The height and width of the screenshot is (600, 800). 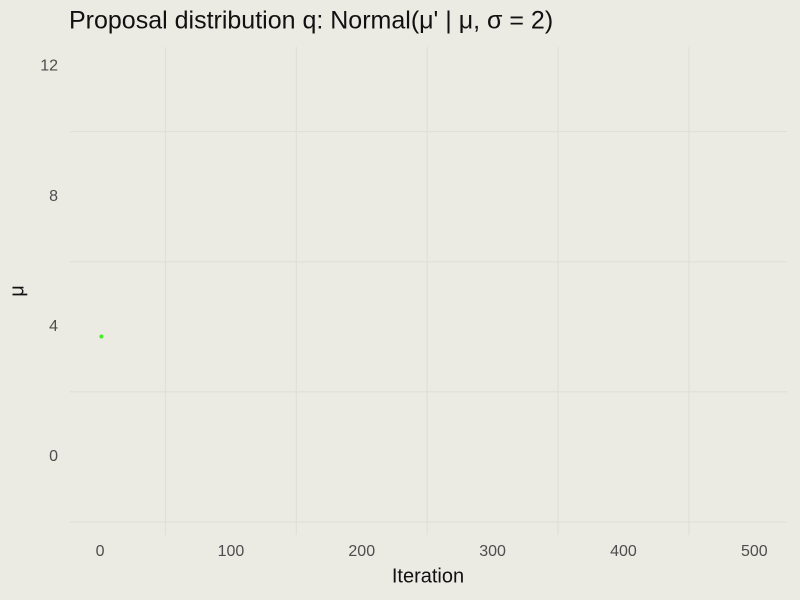 I want to click on x-tick-label: 0, so click(x=100, y=551).